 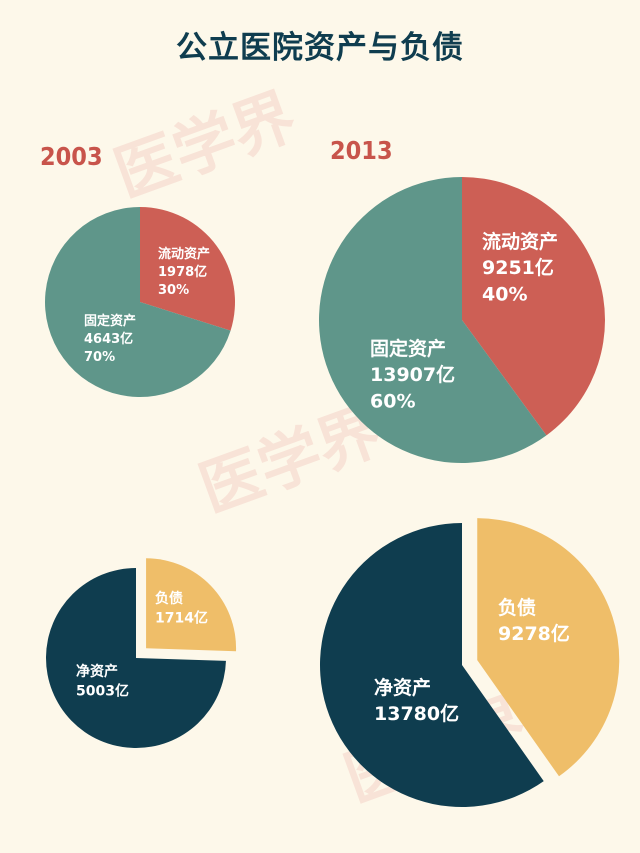 I want to click on slice-value-label: 5003亿, so click(x=102, y=690).